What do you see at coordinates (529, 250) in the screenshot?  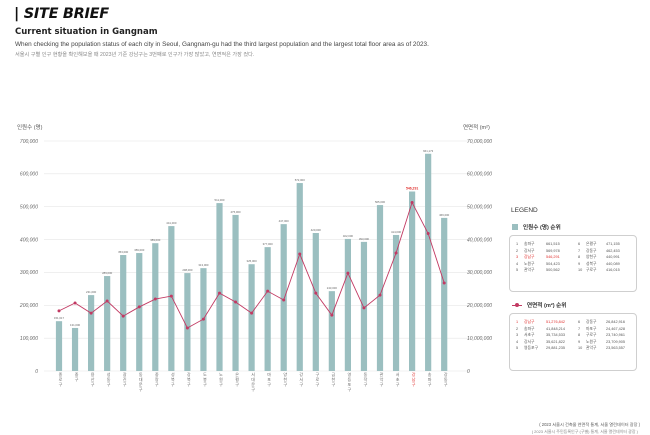 I see `legend-district: 강서구` at bounding box center [529, 250].